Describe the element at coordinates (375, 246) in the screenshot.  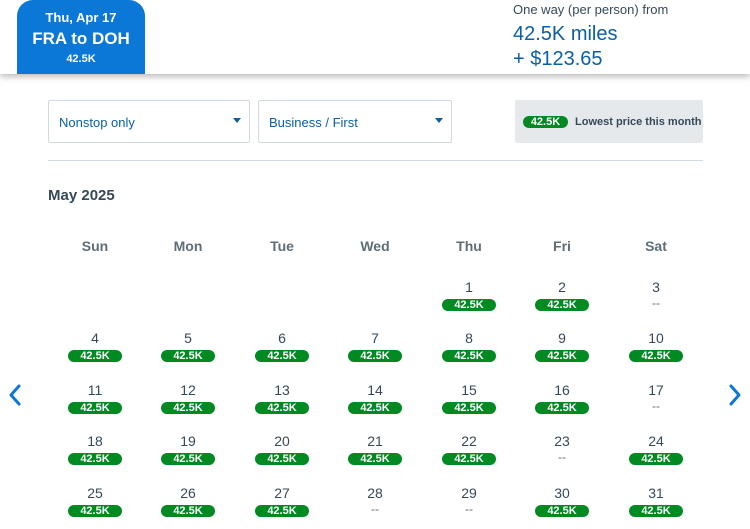
I see `weekday-label: Wed` at that location.